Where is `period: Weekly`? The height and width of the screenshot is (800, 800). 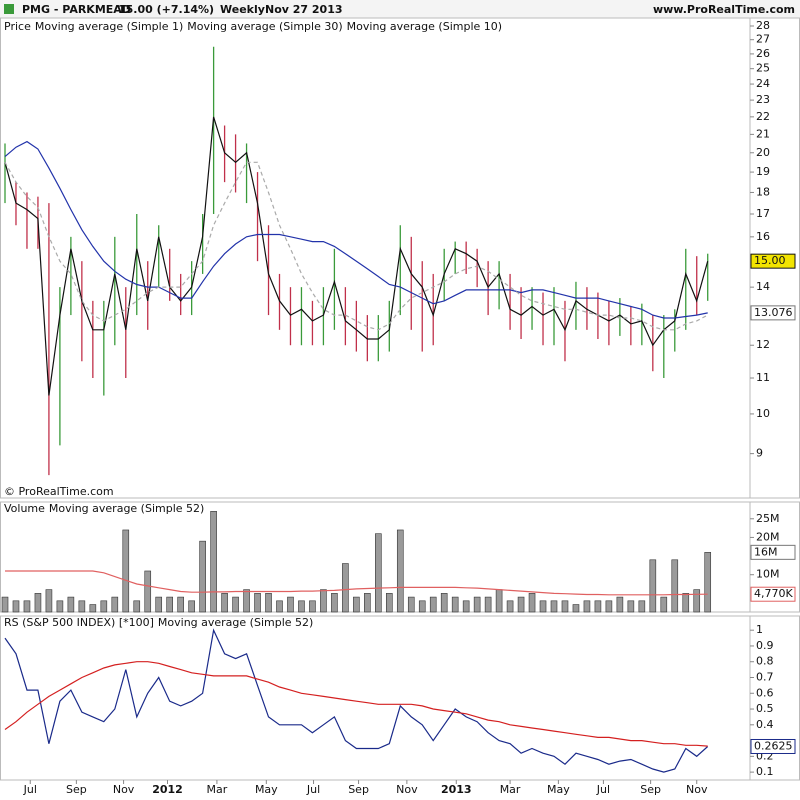 period: Weekly is located at coordinates (242, 9).